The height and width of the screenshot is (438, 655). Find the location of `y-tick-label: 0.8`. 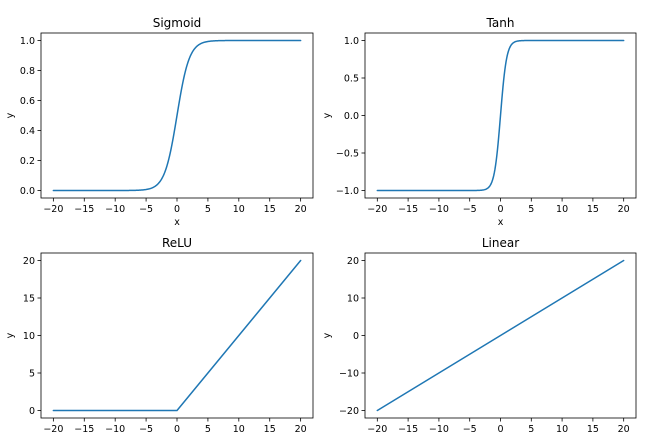

y-tick-label: 0.8 is located at coordinates (27, 71).